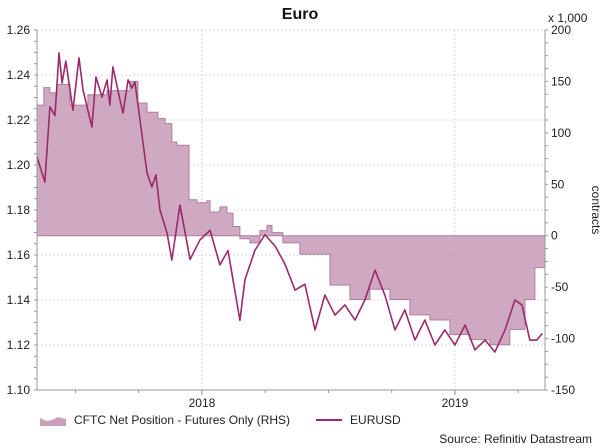 This screenshot has height=448, width=600. I want to click on right-axis-label: contracts, so click(594, 210).